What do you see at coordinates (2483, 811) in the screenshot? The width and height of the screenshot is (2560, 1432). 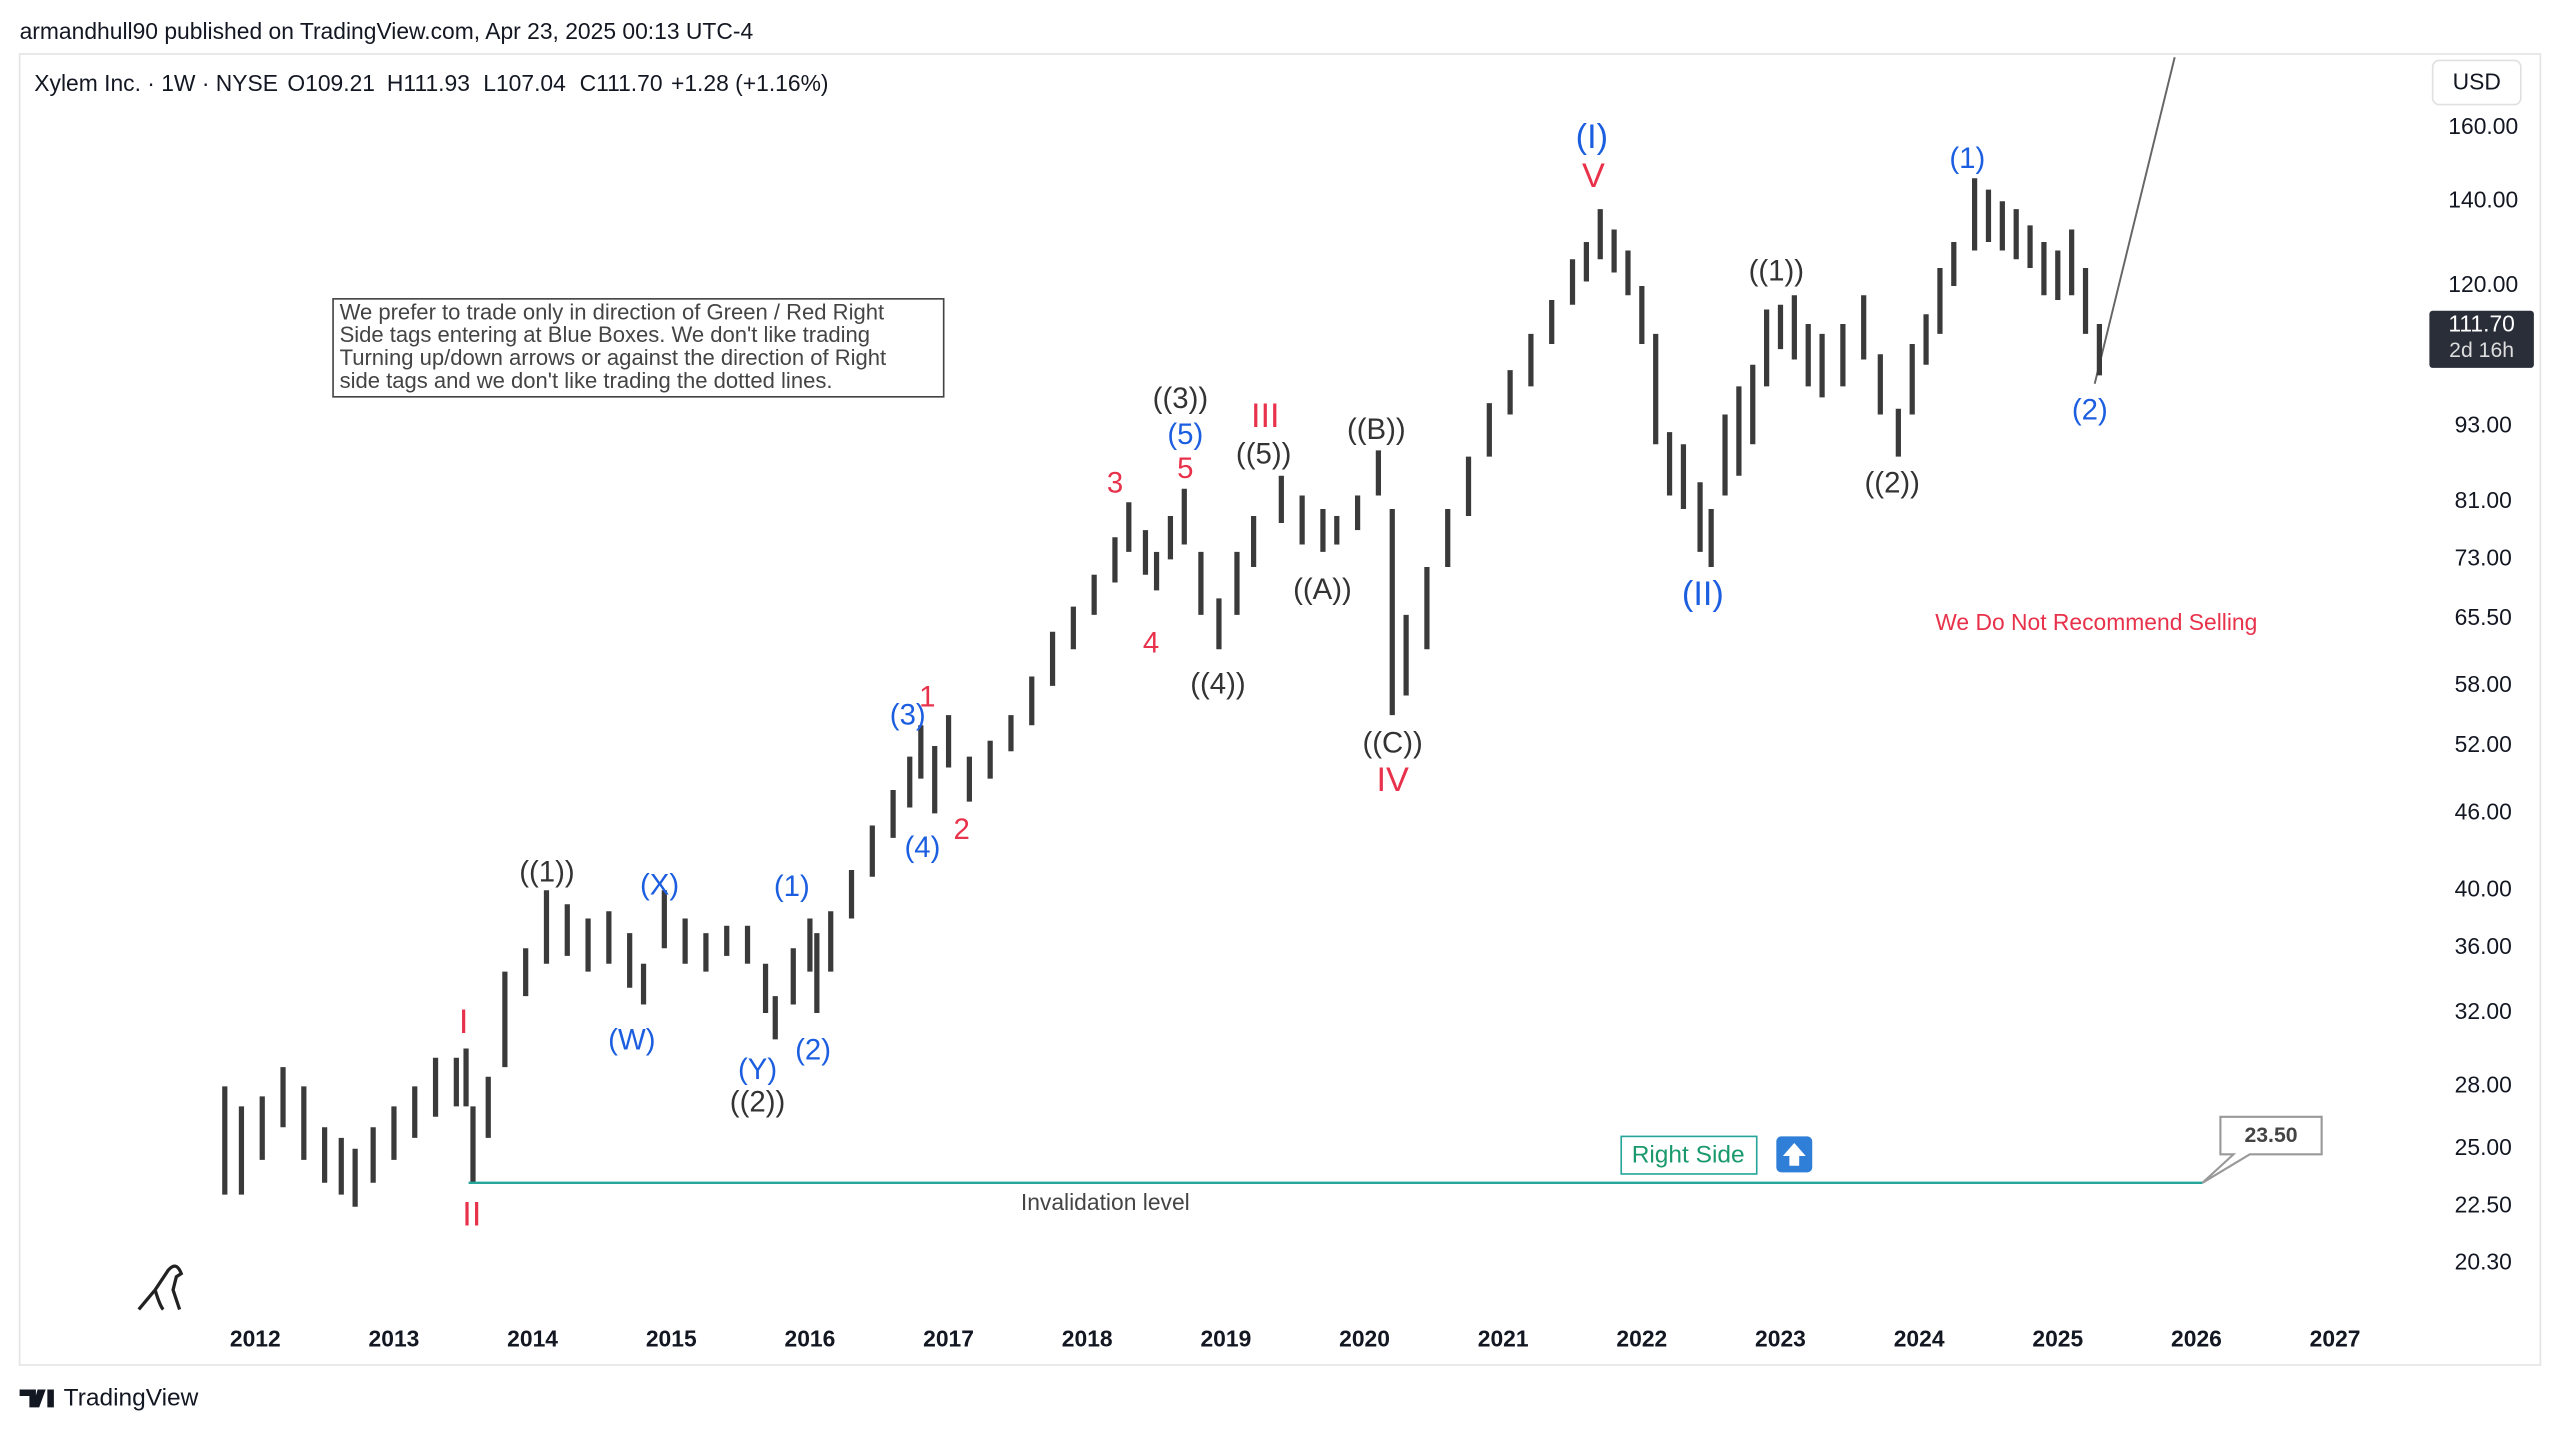 I see `y-tick-label: 46.00` at bounding box center [2483, 811].